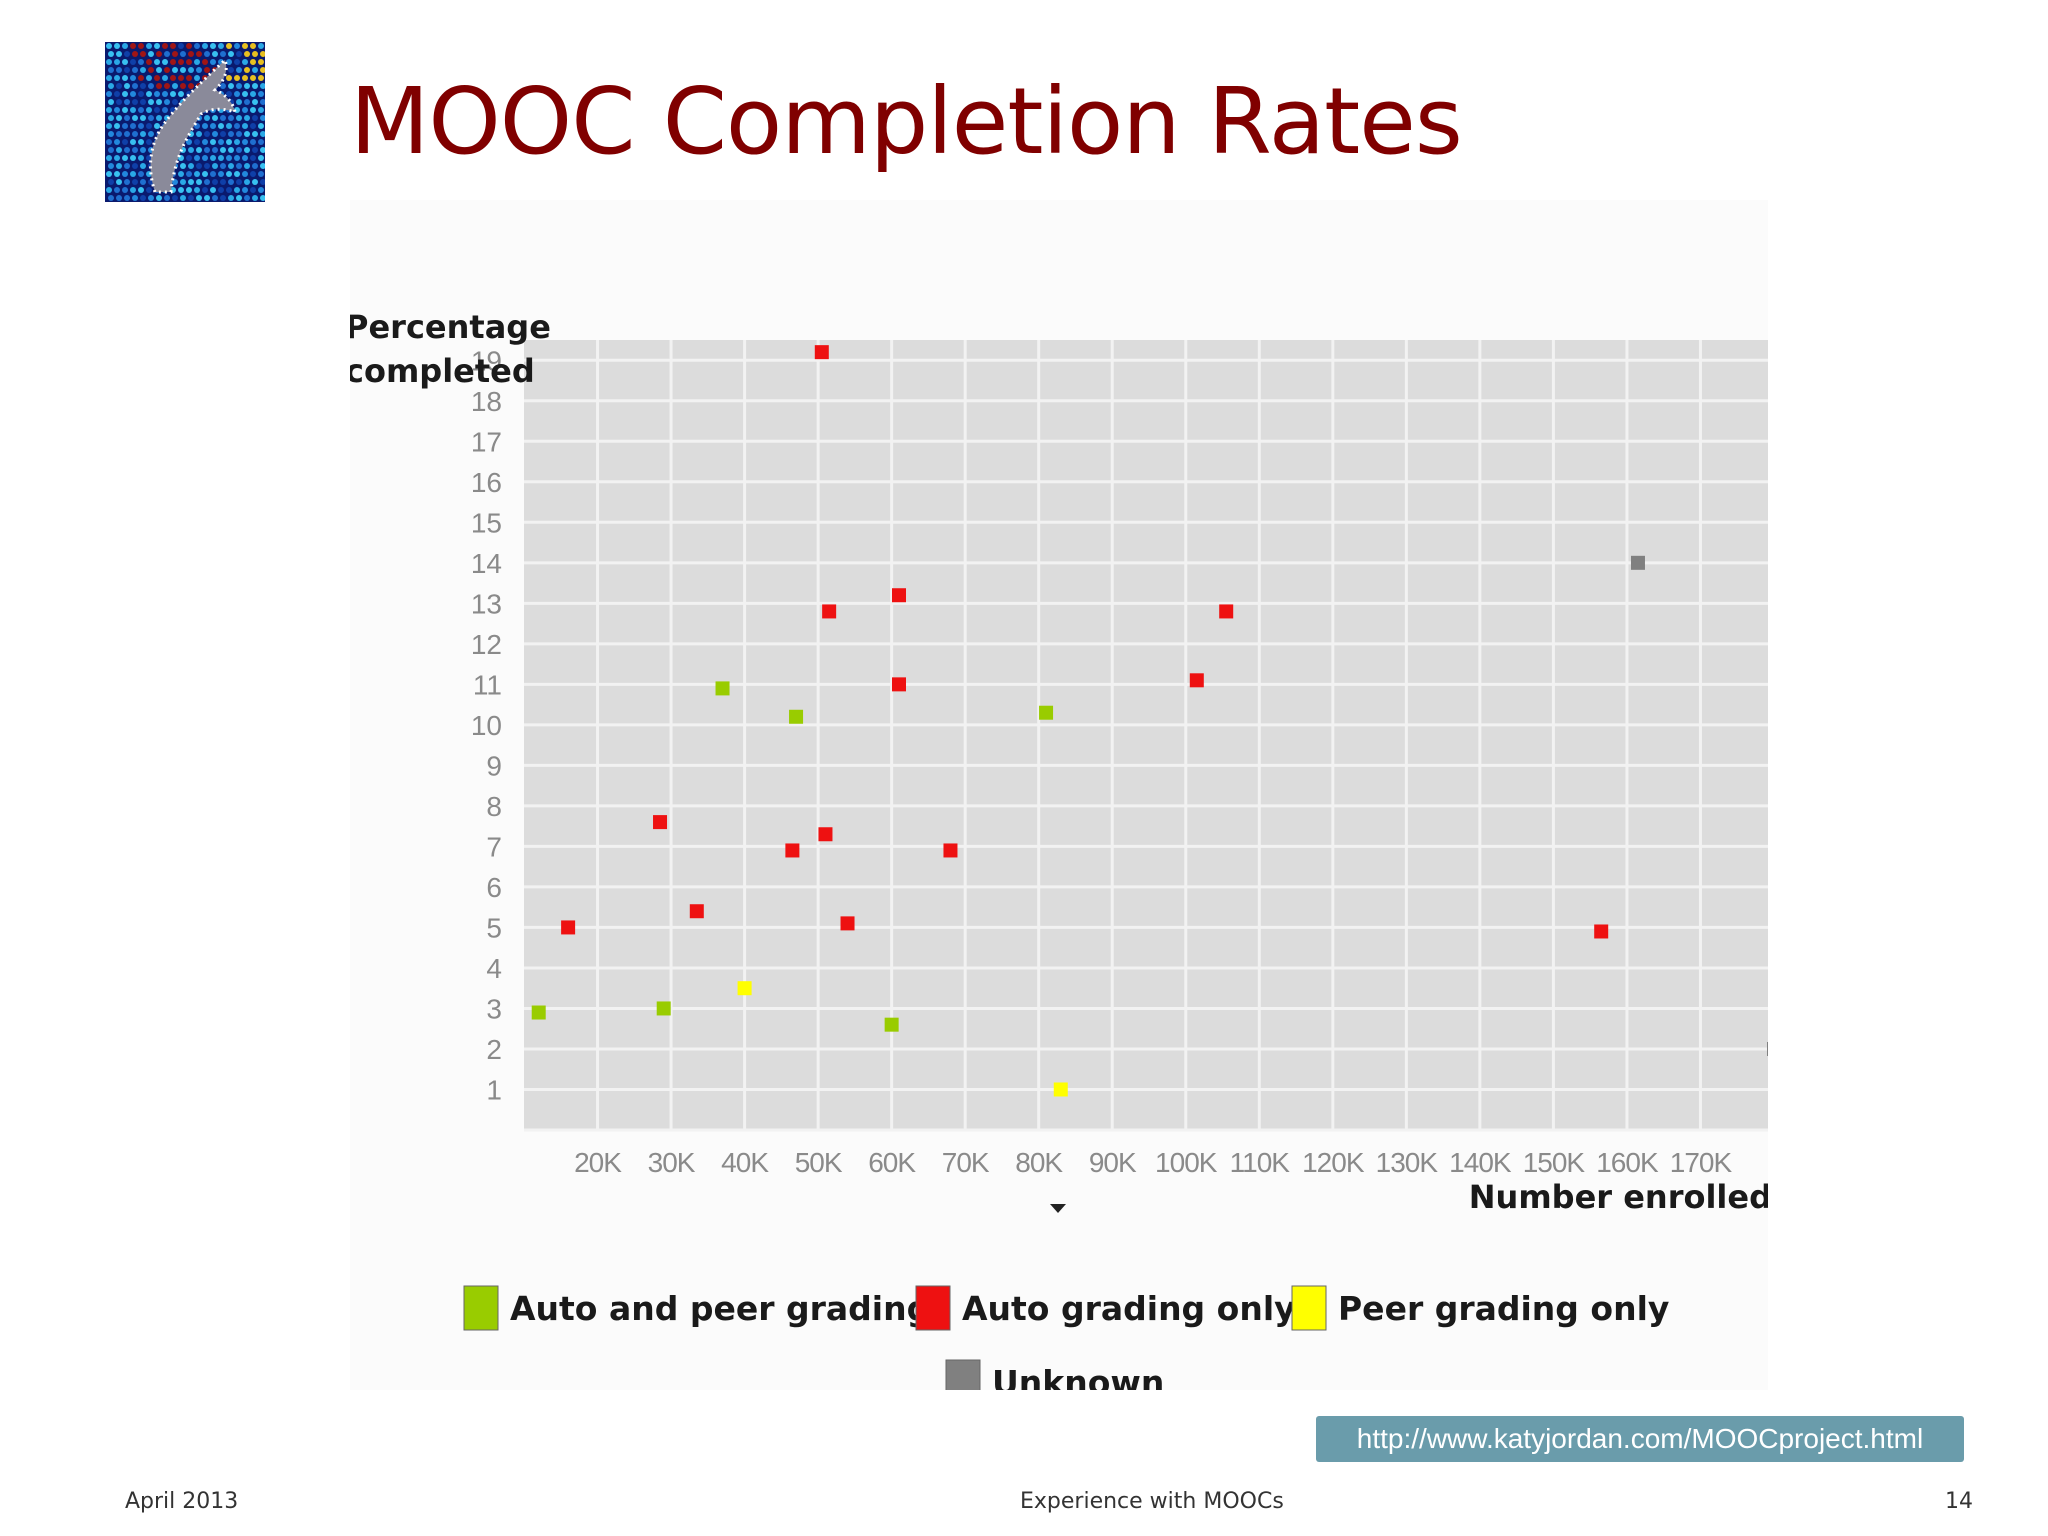 This screenshot has width=2048, height=1536. Describe the element at coordinates (906, 121) in the screenshot. I see `slide-title: MOOC Completion Rates` at that location.